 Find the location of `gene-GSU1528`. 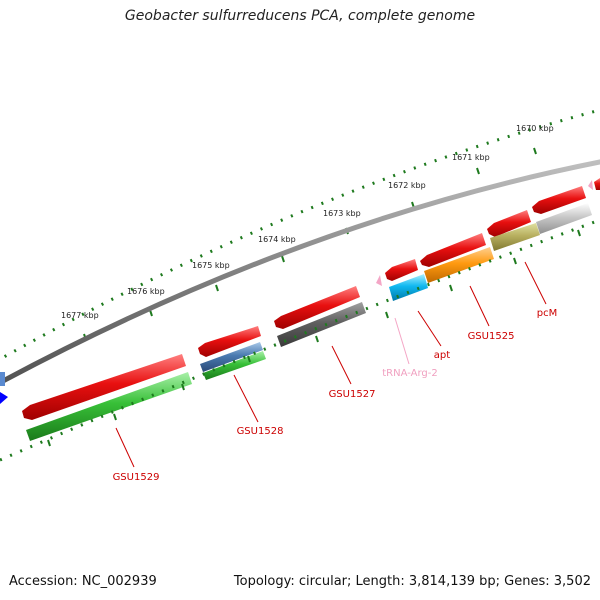

gene-GSU1528 is located at coordinates (229, 341).